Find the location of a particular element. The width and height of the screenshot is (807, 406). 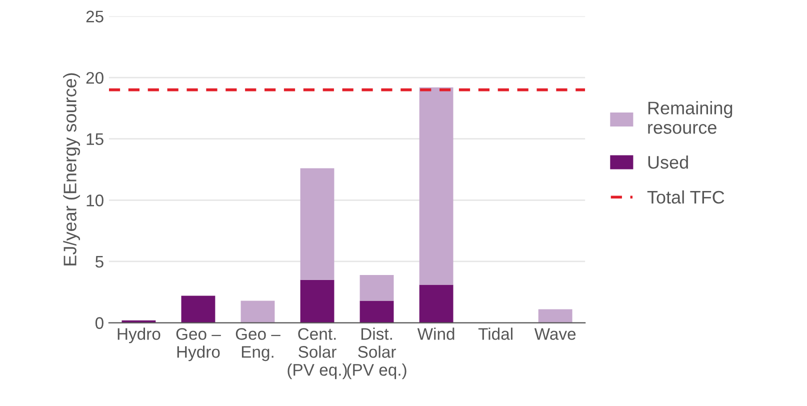

y-tick-label: 25 is located at coordinates (95, 16).